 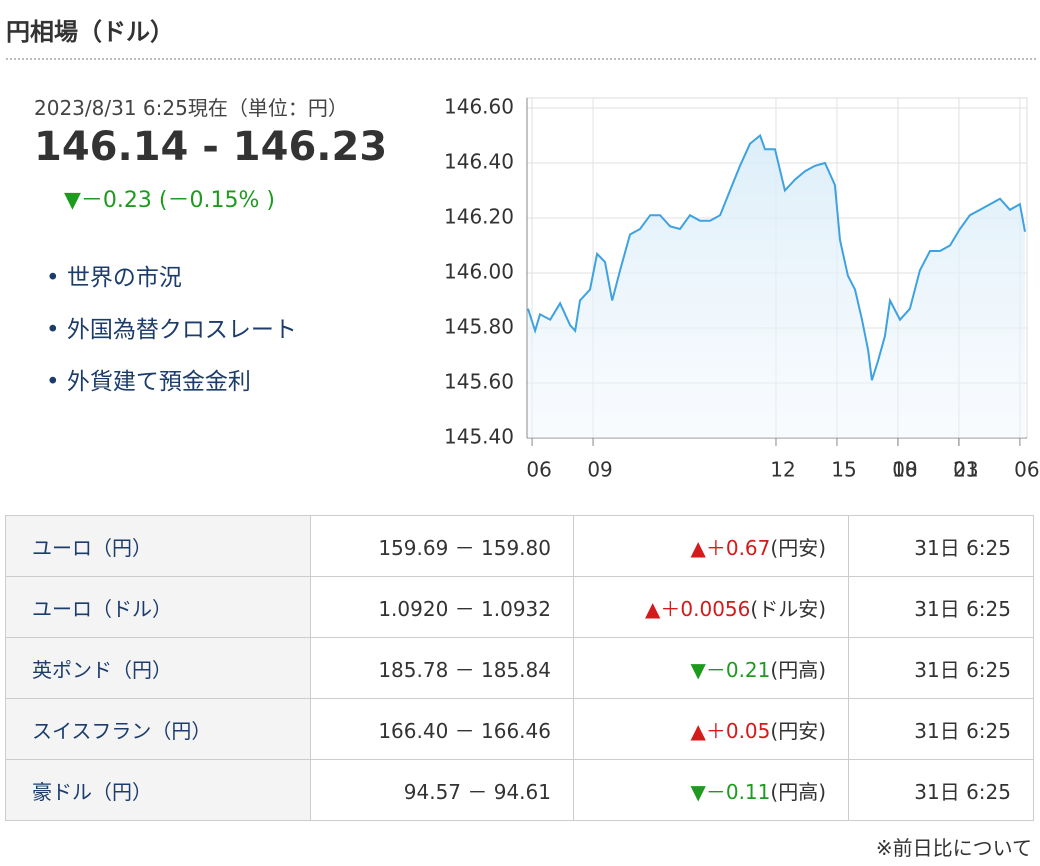 I want to click on x-tick-label: 03, so click(x=965, y=470).